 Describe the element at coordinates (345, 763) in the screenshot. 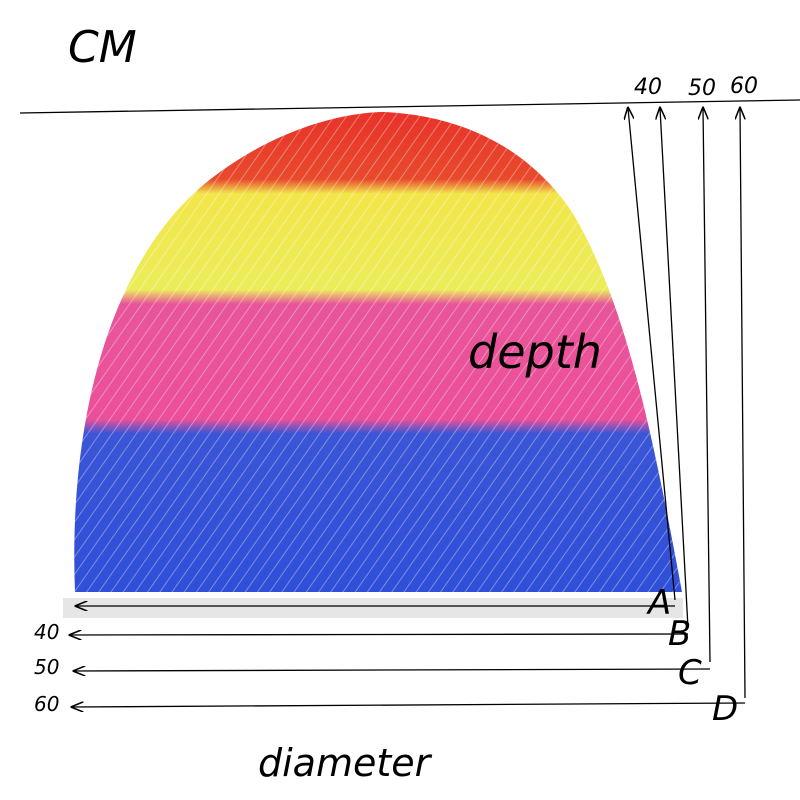

I see `diameter-label: diameter` at that location.